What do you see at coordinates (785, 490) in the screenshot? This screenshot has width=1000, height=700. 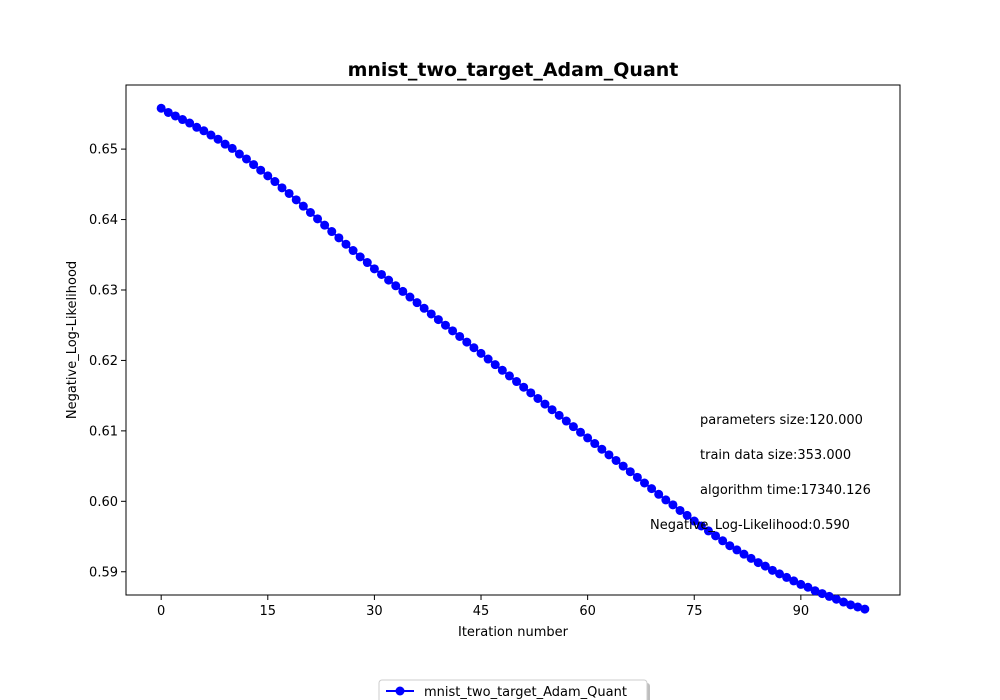 I see `annotation-algorithm-time: algorithm time:17340.126` at bounding box center [785, 490].